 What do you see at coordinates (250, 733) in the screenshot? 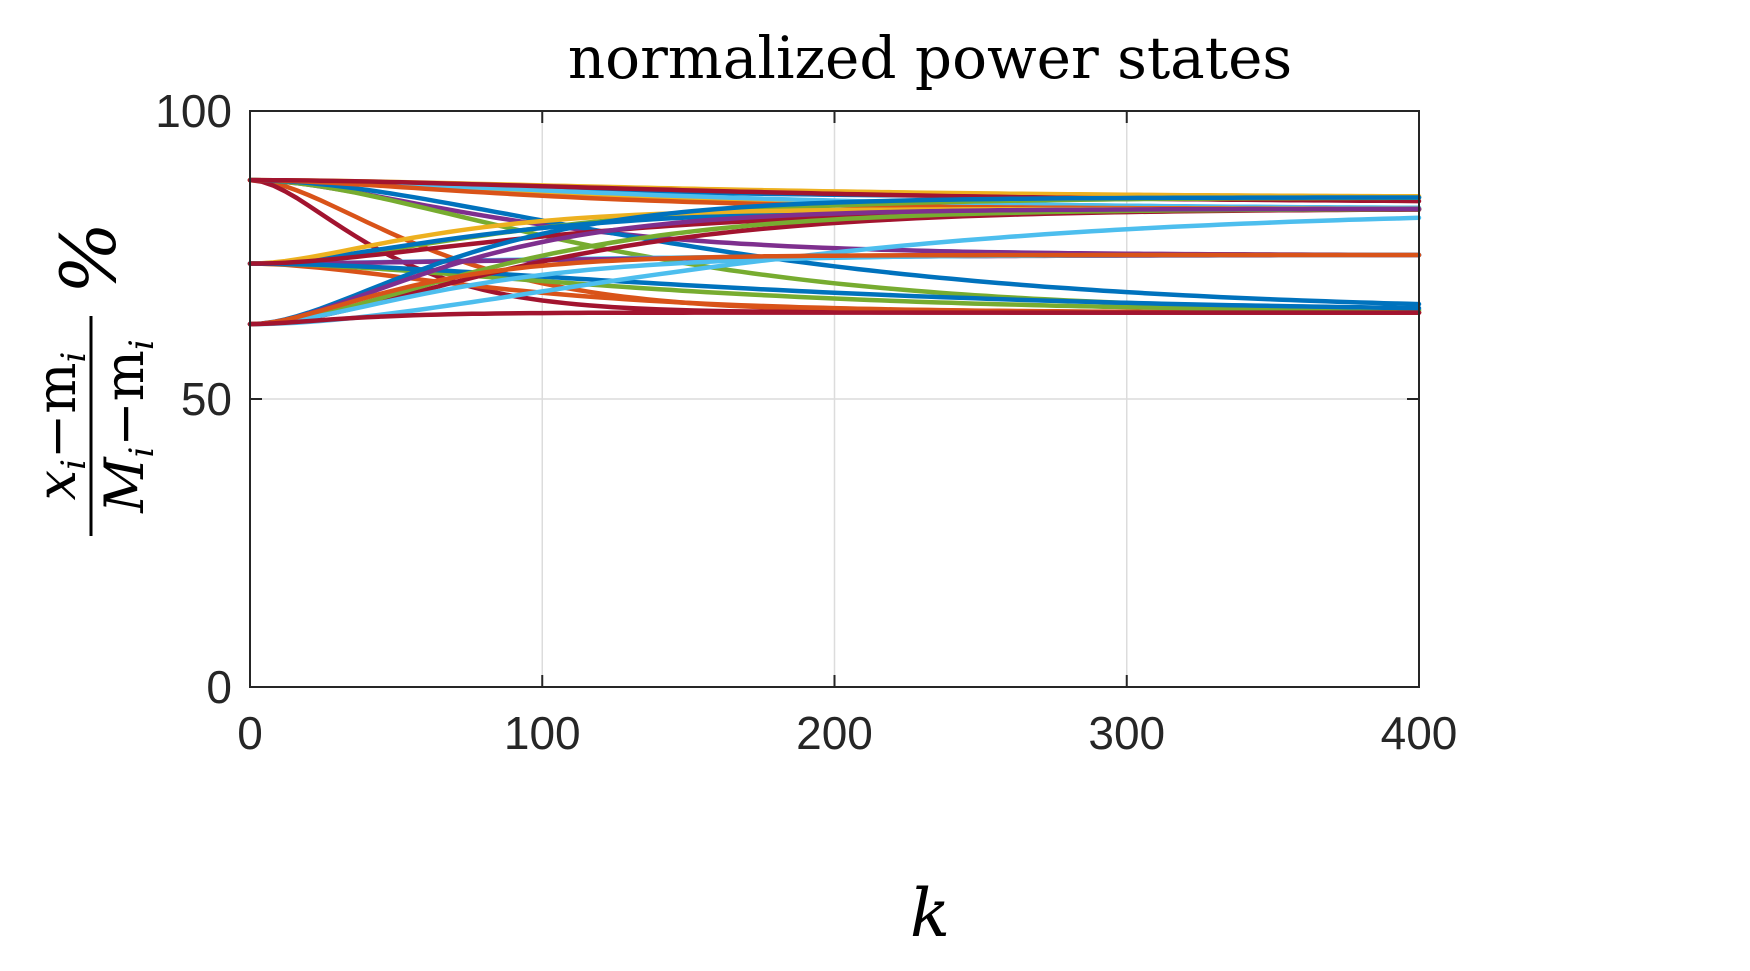
I see `x-tick-label: 0` at bounding box center [250, 733].